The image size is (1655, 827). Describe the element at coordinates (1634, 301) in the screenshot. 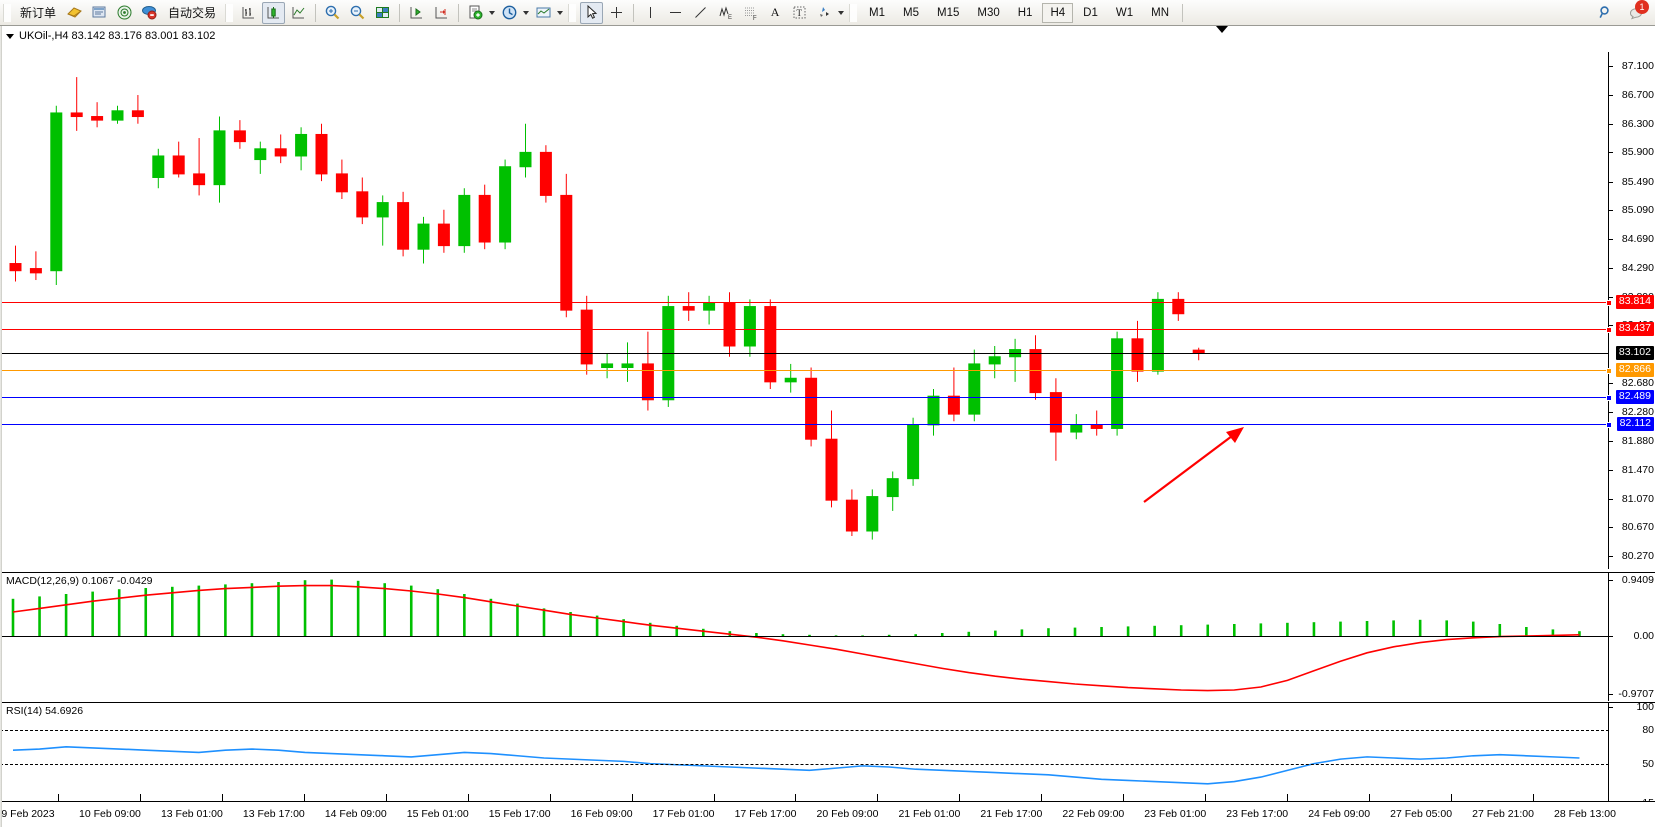

I see `price-level-tag: 83.814` at that location.